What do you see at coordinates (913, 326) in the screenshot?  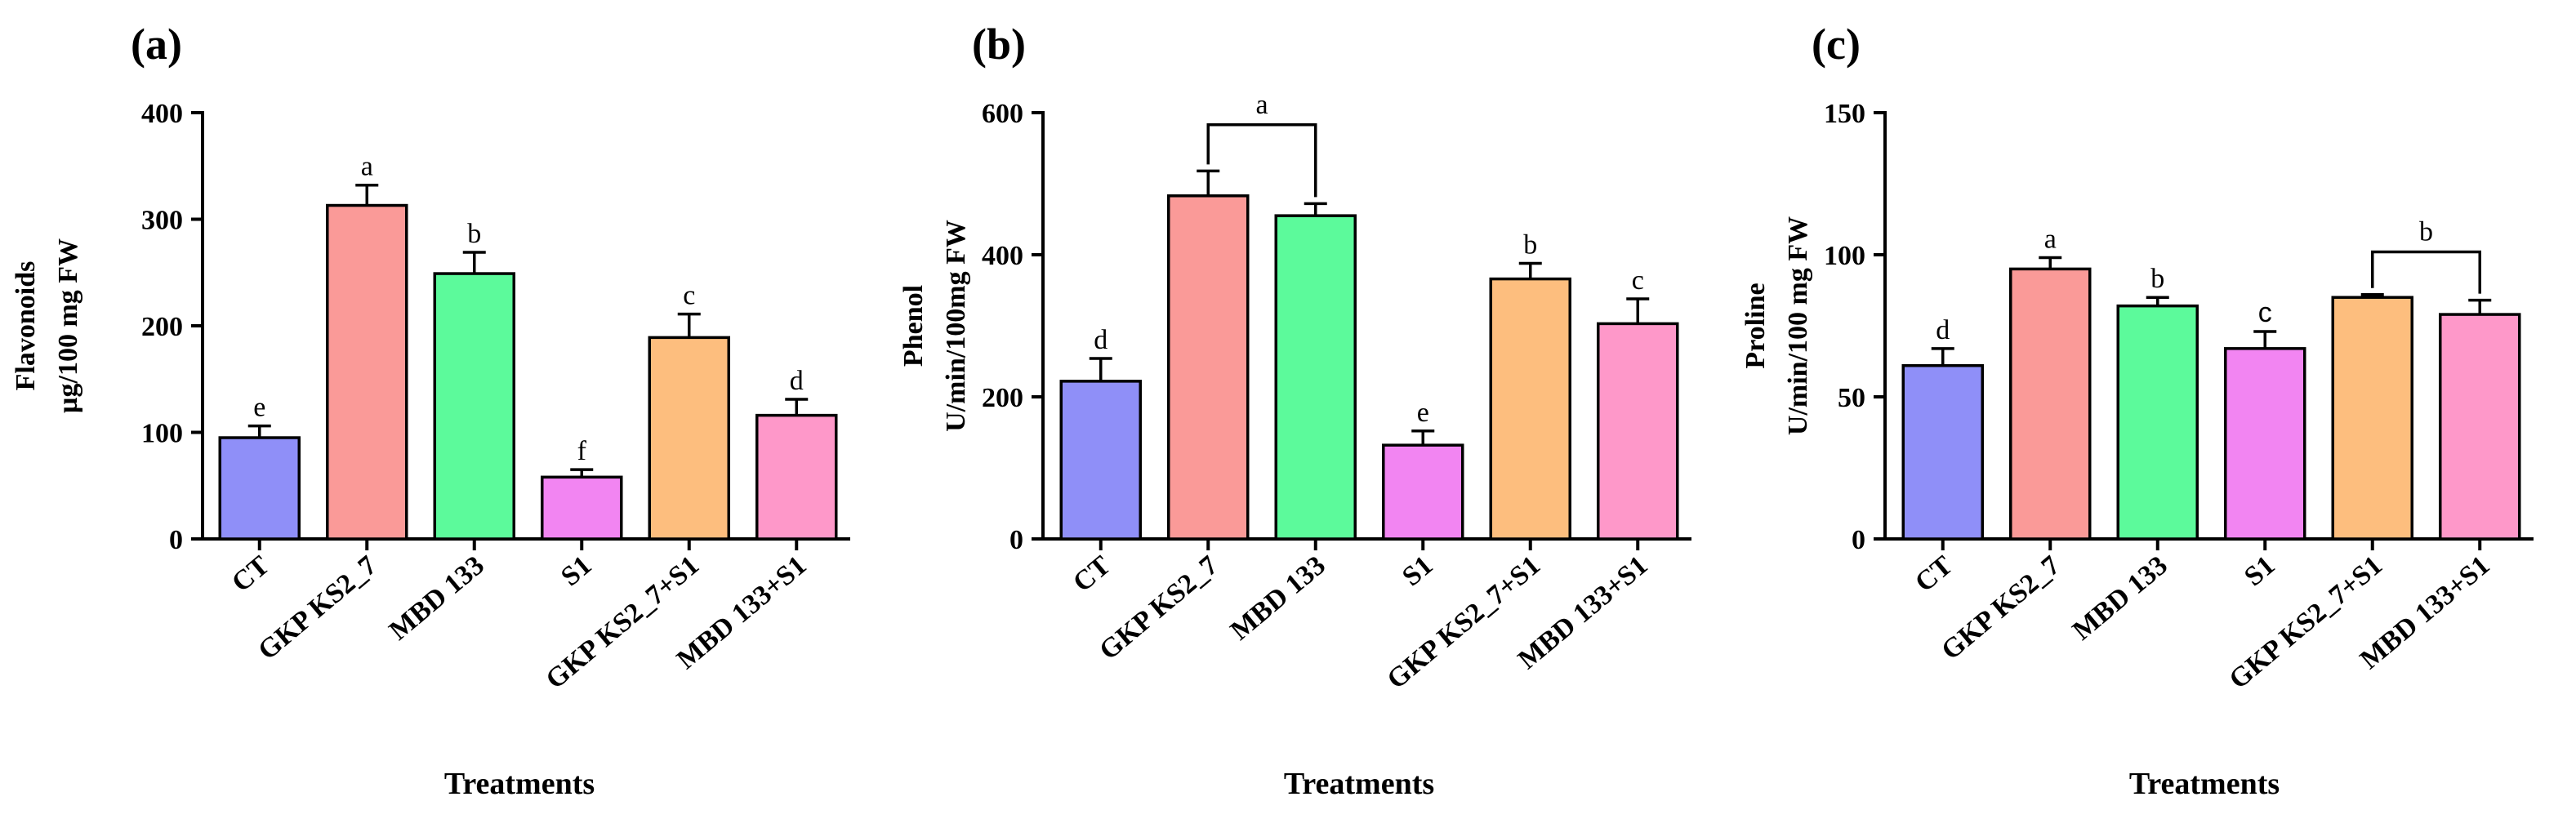 I see `y-axis-title-line1: Phenol` at bounding box center [913, 326].